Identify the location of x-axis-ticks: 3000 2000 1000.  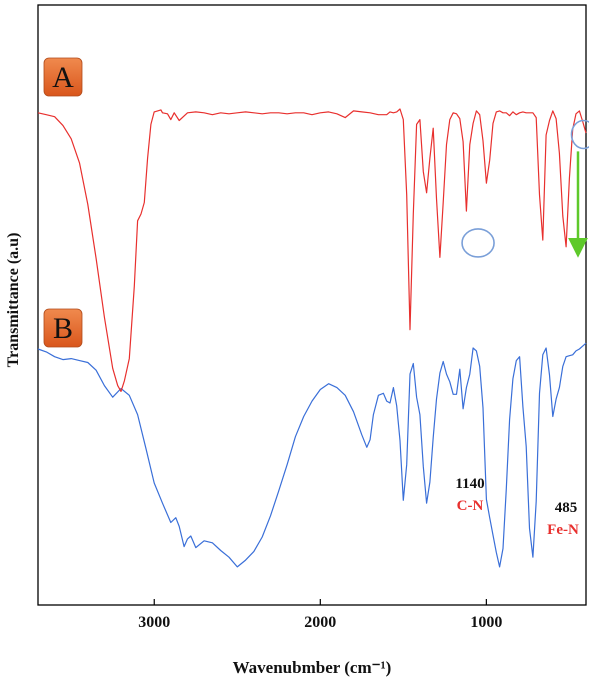
(320, 615).